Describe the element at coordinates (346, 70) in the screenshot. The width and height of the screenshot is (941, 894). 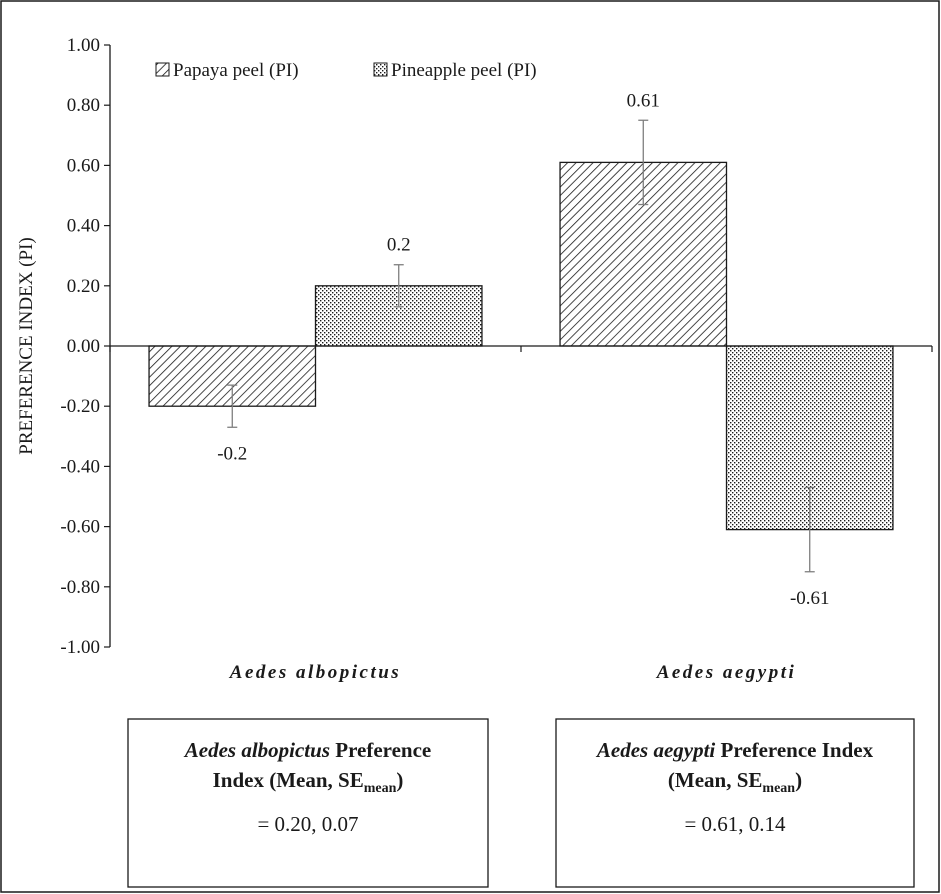
I see `legend: Papaya peel (PI) Pineapple peel (PI)` at that location.